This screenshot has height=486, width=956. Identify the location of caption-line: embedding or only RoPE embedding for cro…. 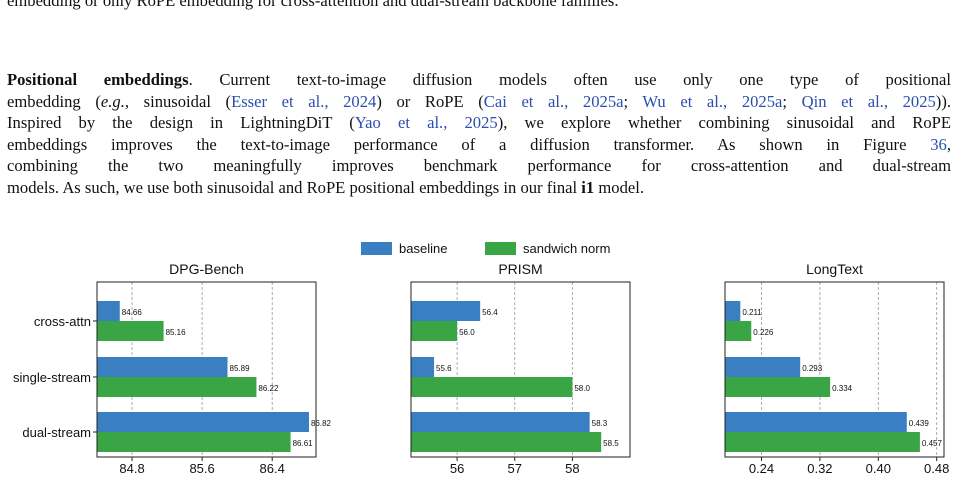
(313, 5).